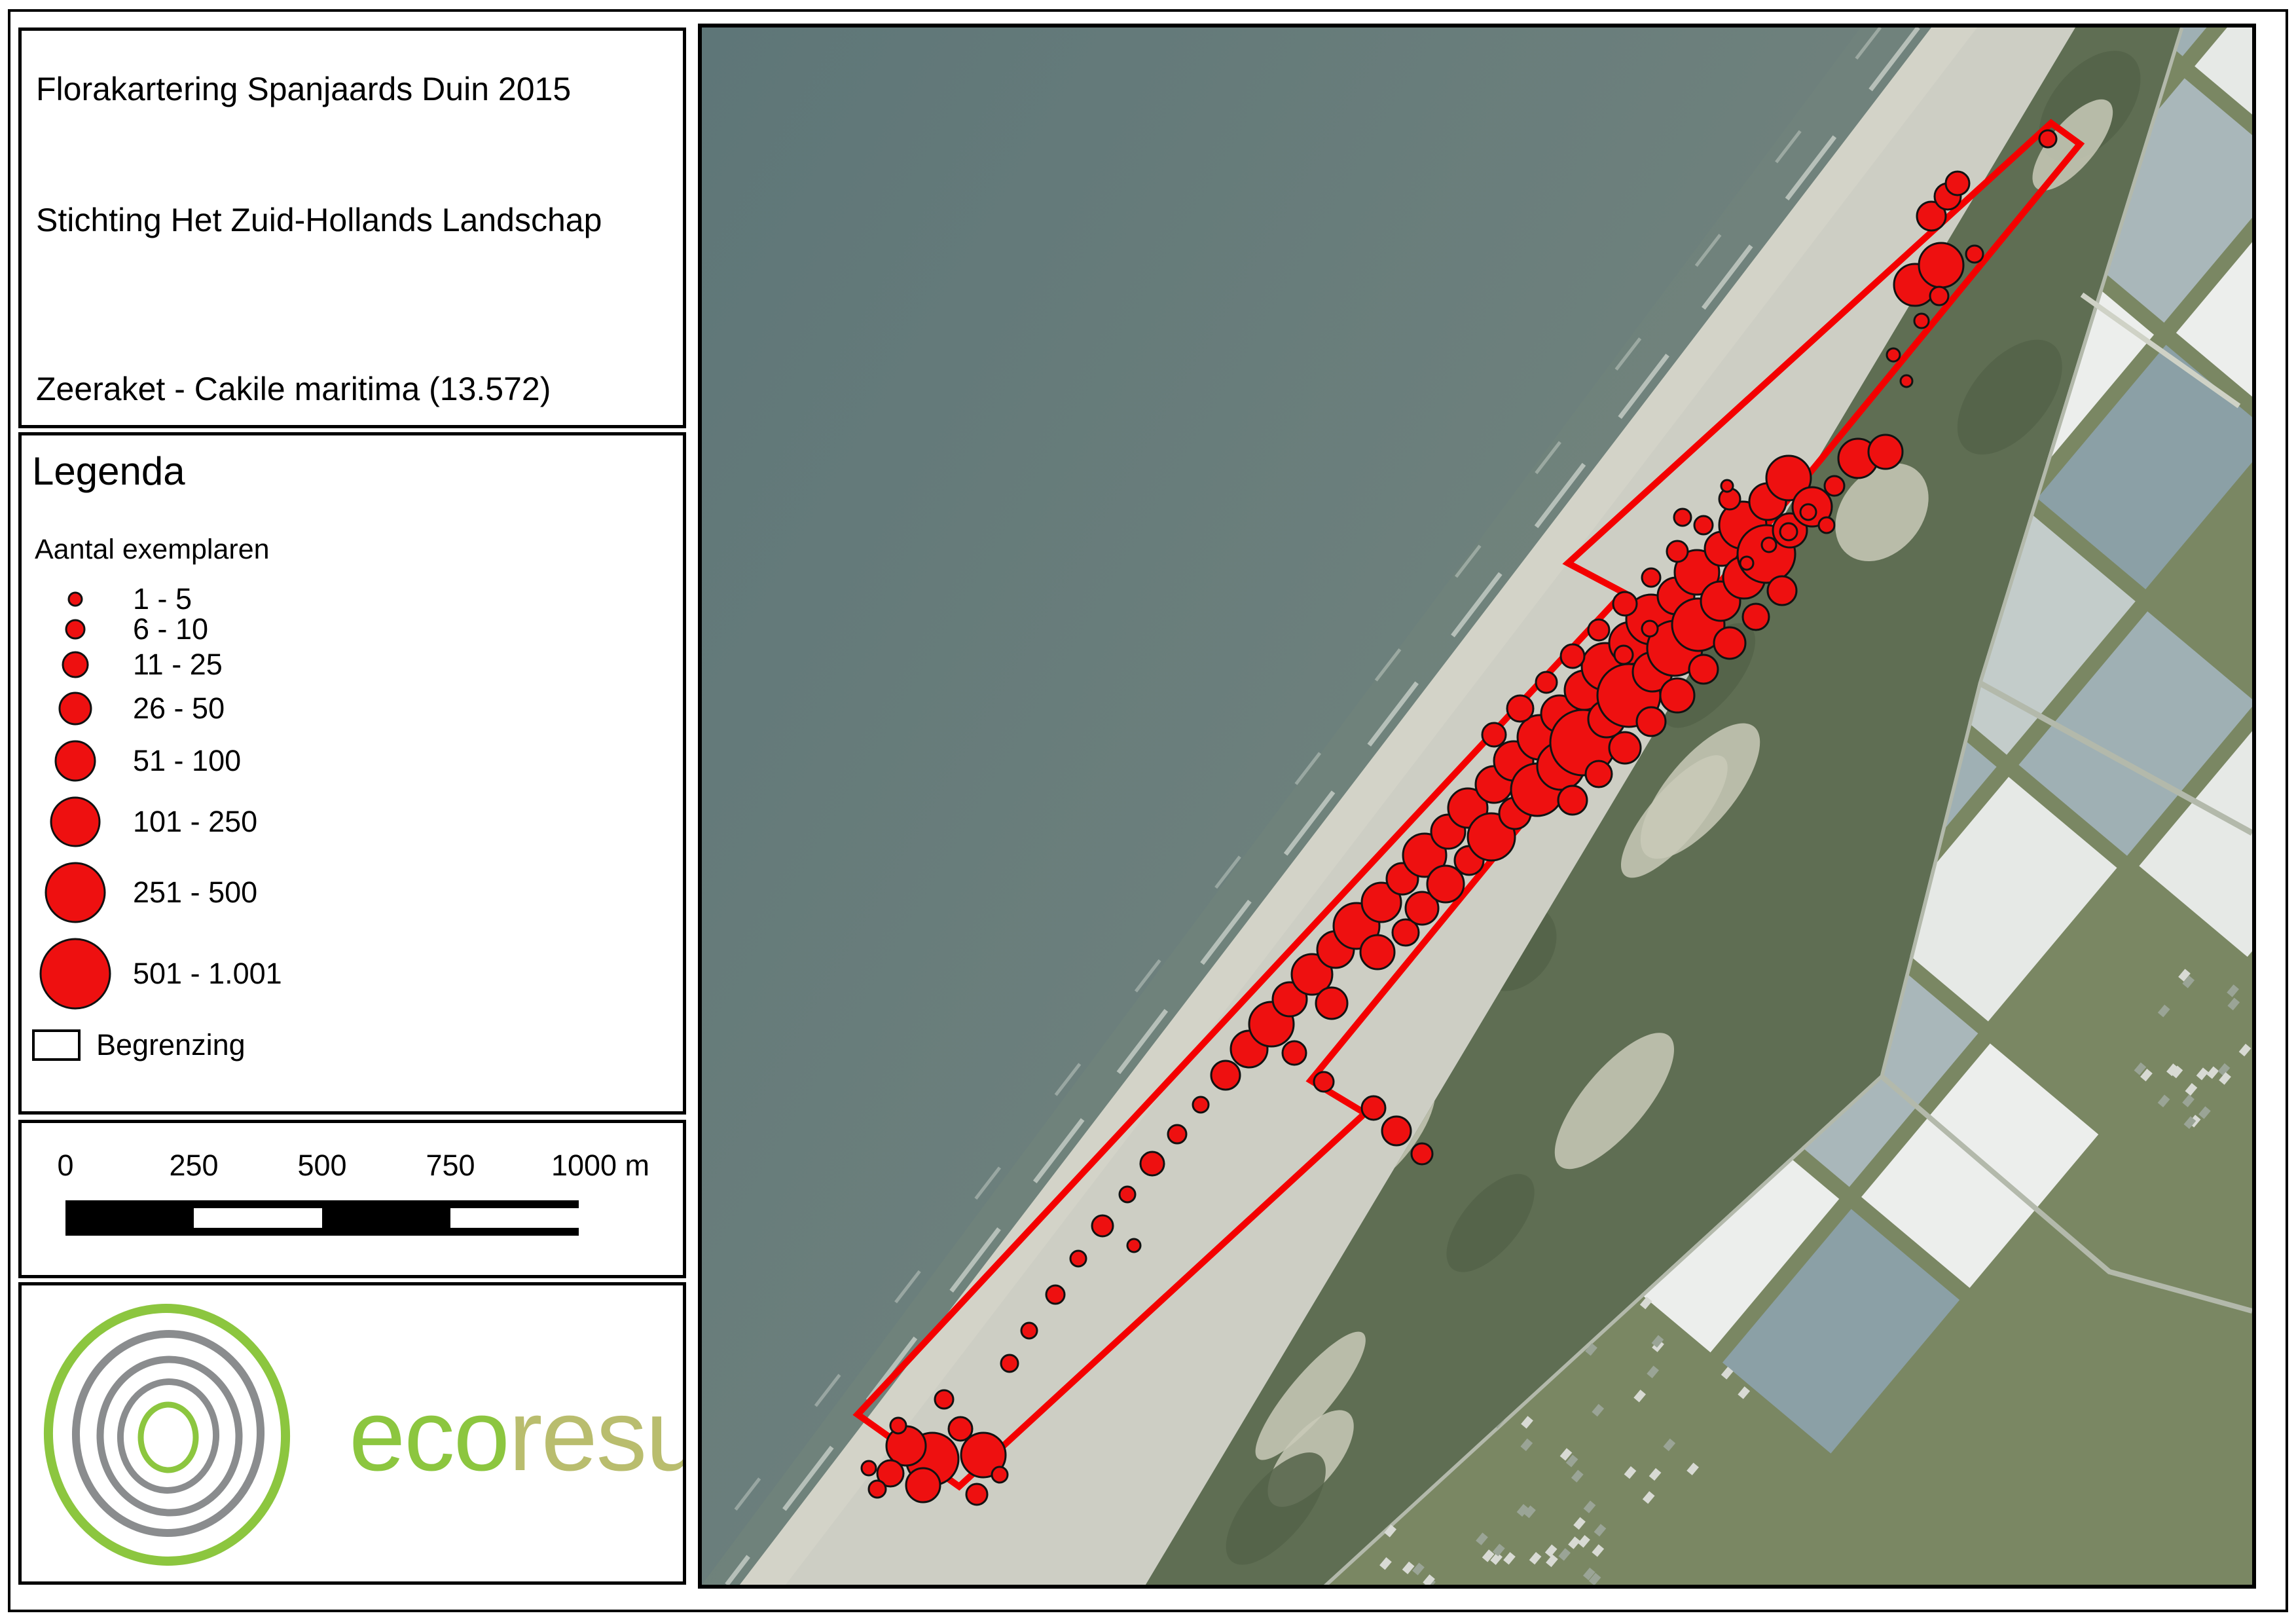  I want to click on logo-rings-icon, so click(167, 1435).